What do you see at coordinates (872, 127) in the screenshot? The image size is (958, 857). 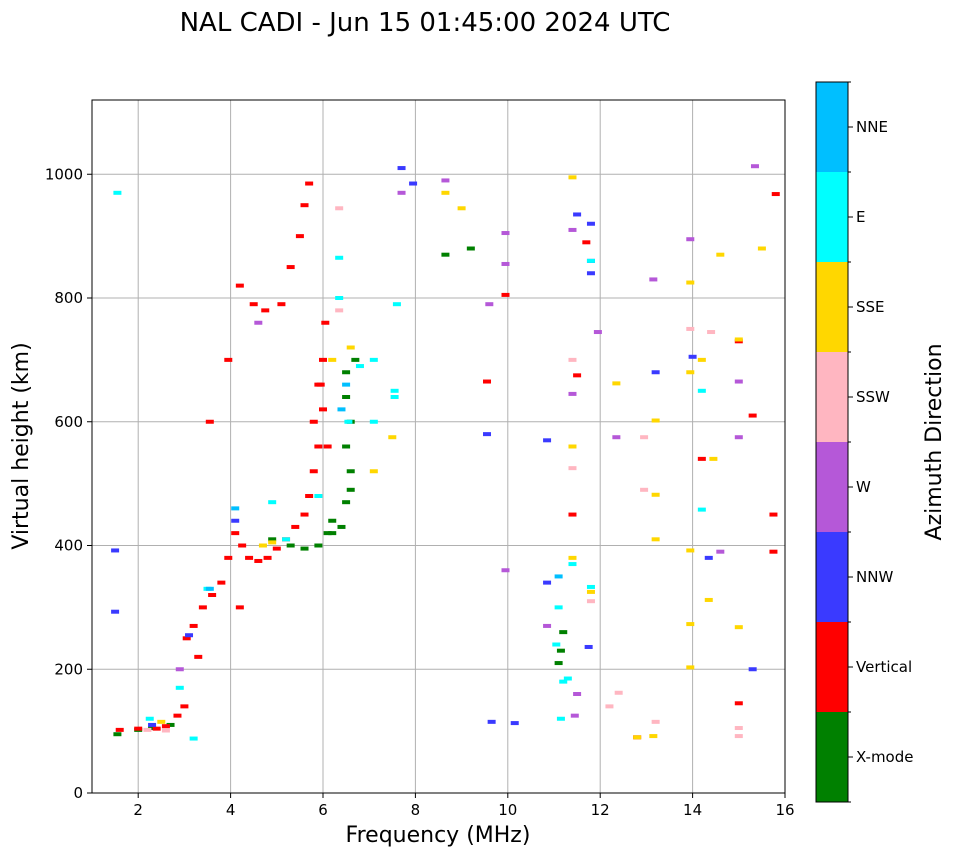 I see `colorbar-tick-label: NNE` at bounding box center [872, 127].